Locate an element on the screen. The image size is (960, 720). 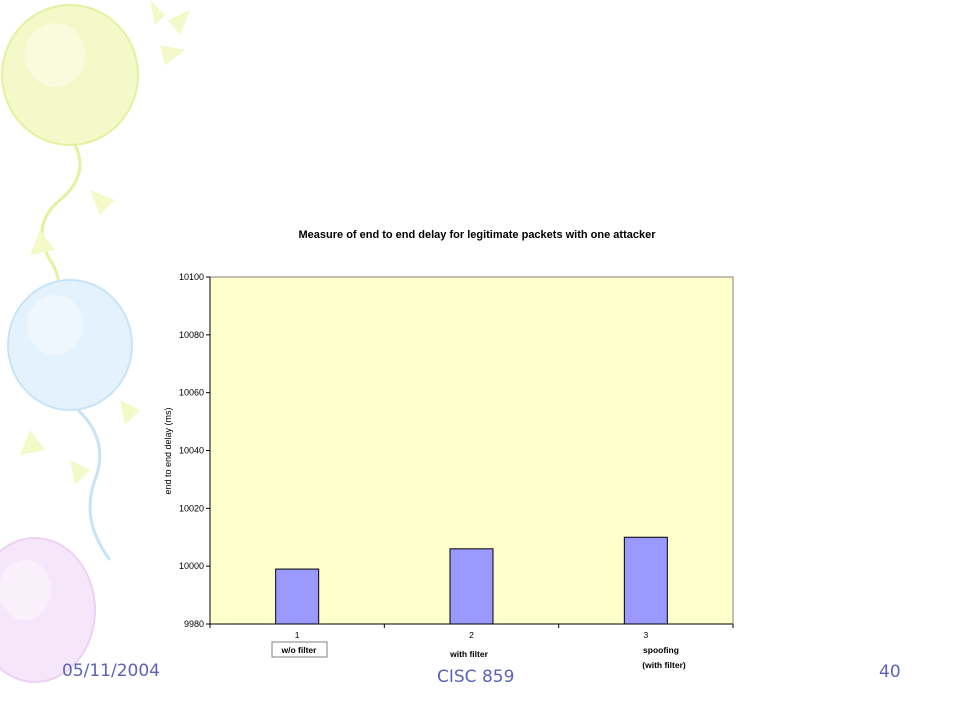
y-tick-label: 10020 is located at coordinates (191, 508).